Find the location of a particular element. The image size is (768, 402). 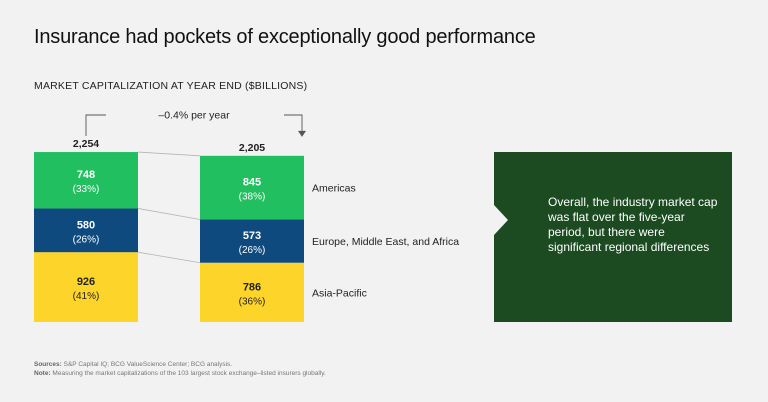

total-label: 2,254 is located at coordinates (86, 144).